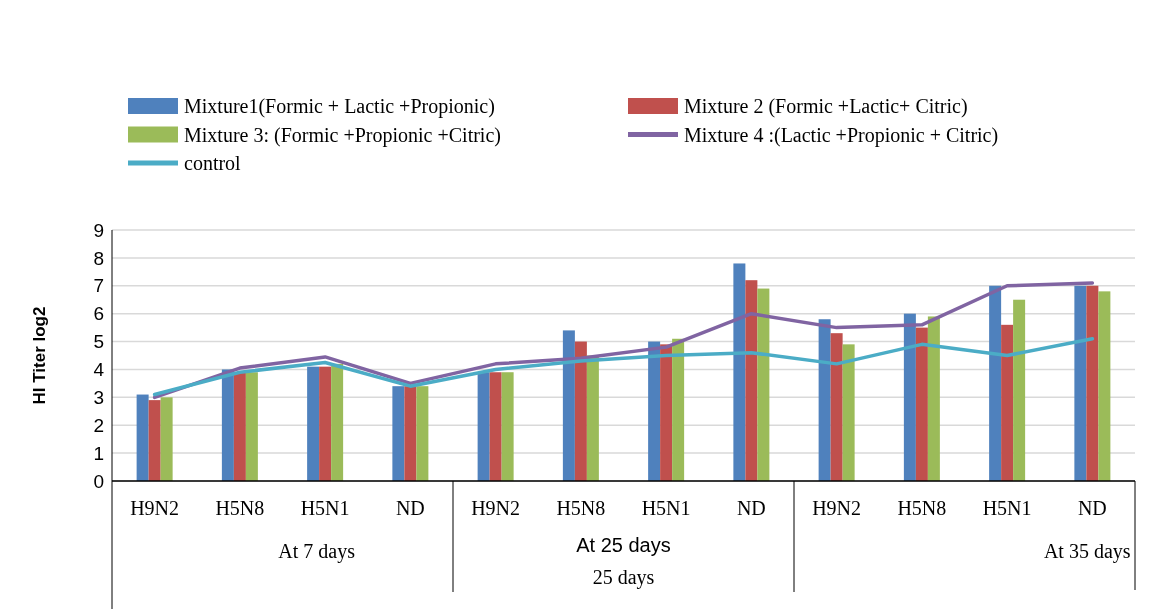 The height and width of the screenshot is (609, 1157). I want to click on text: At 25 days, so click(623, 545).